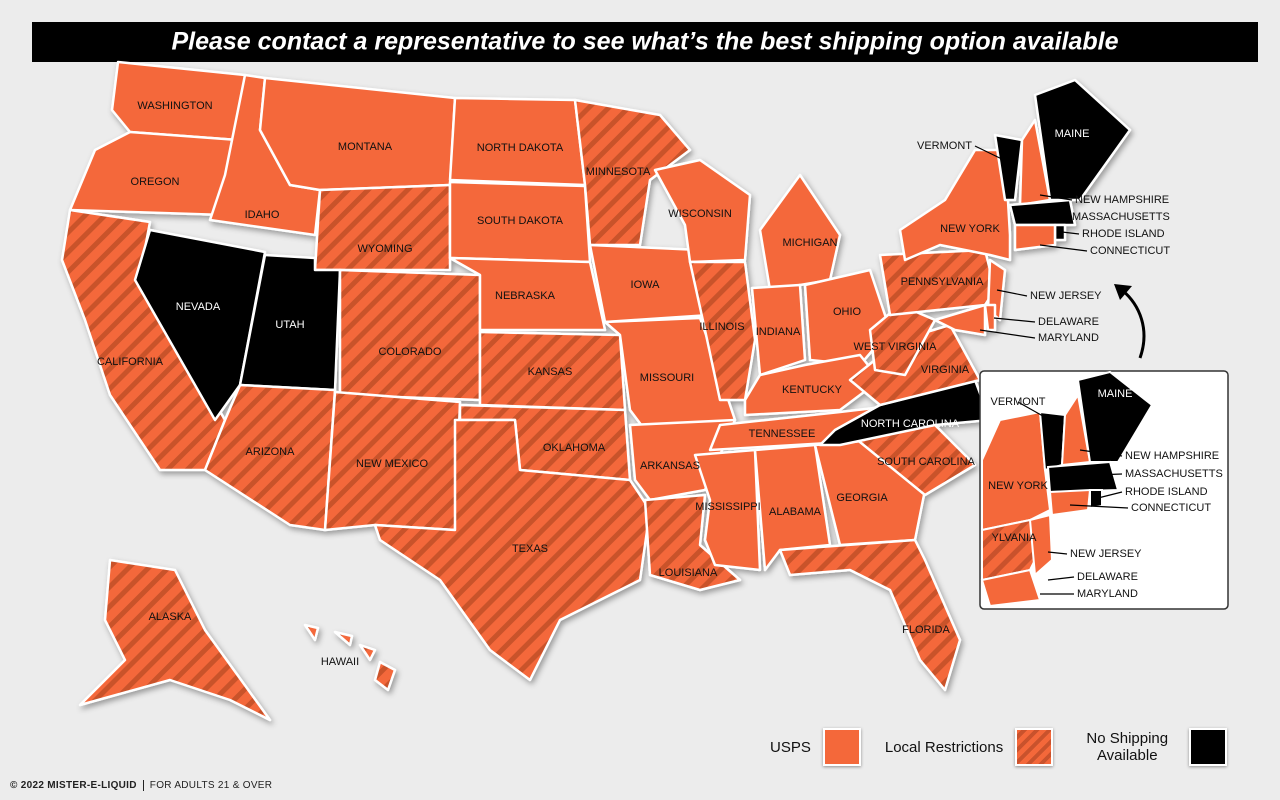  Describe the element at coordinates (1115, 394) in the screenshot. I see `inset-label: MAINE` at that location.